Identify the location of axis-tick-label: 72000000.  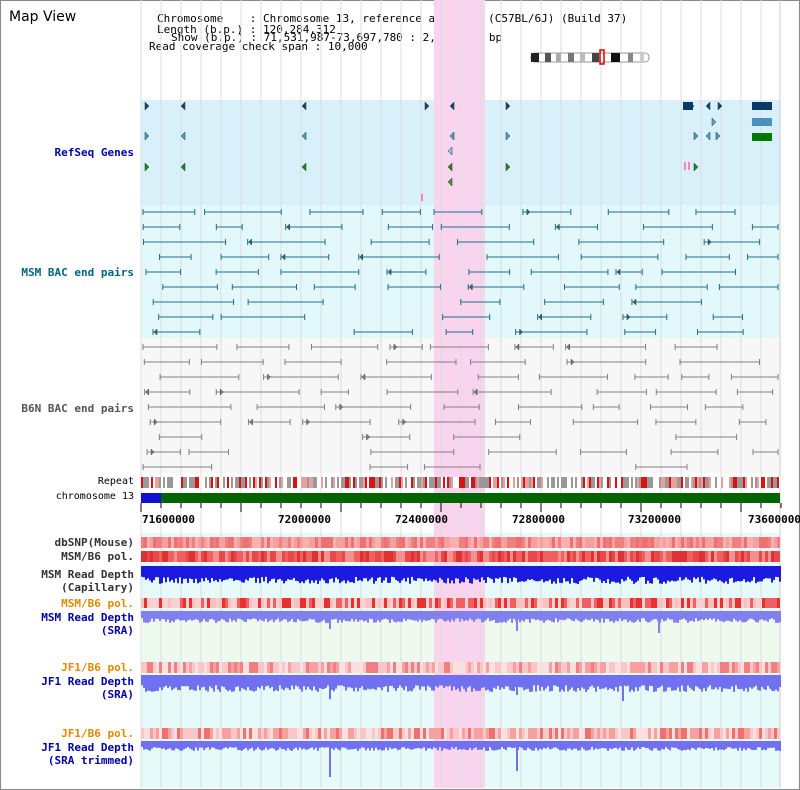
(304, 519).